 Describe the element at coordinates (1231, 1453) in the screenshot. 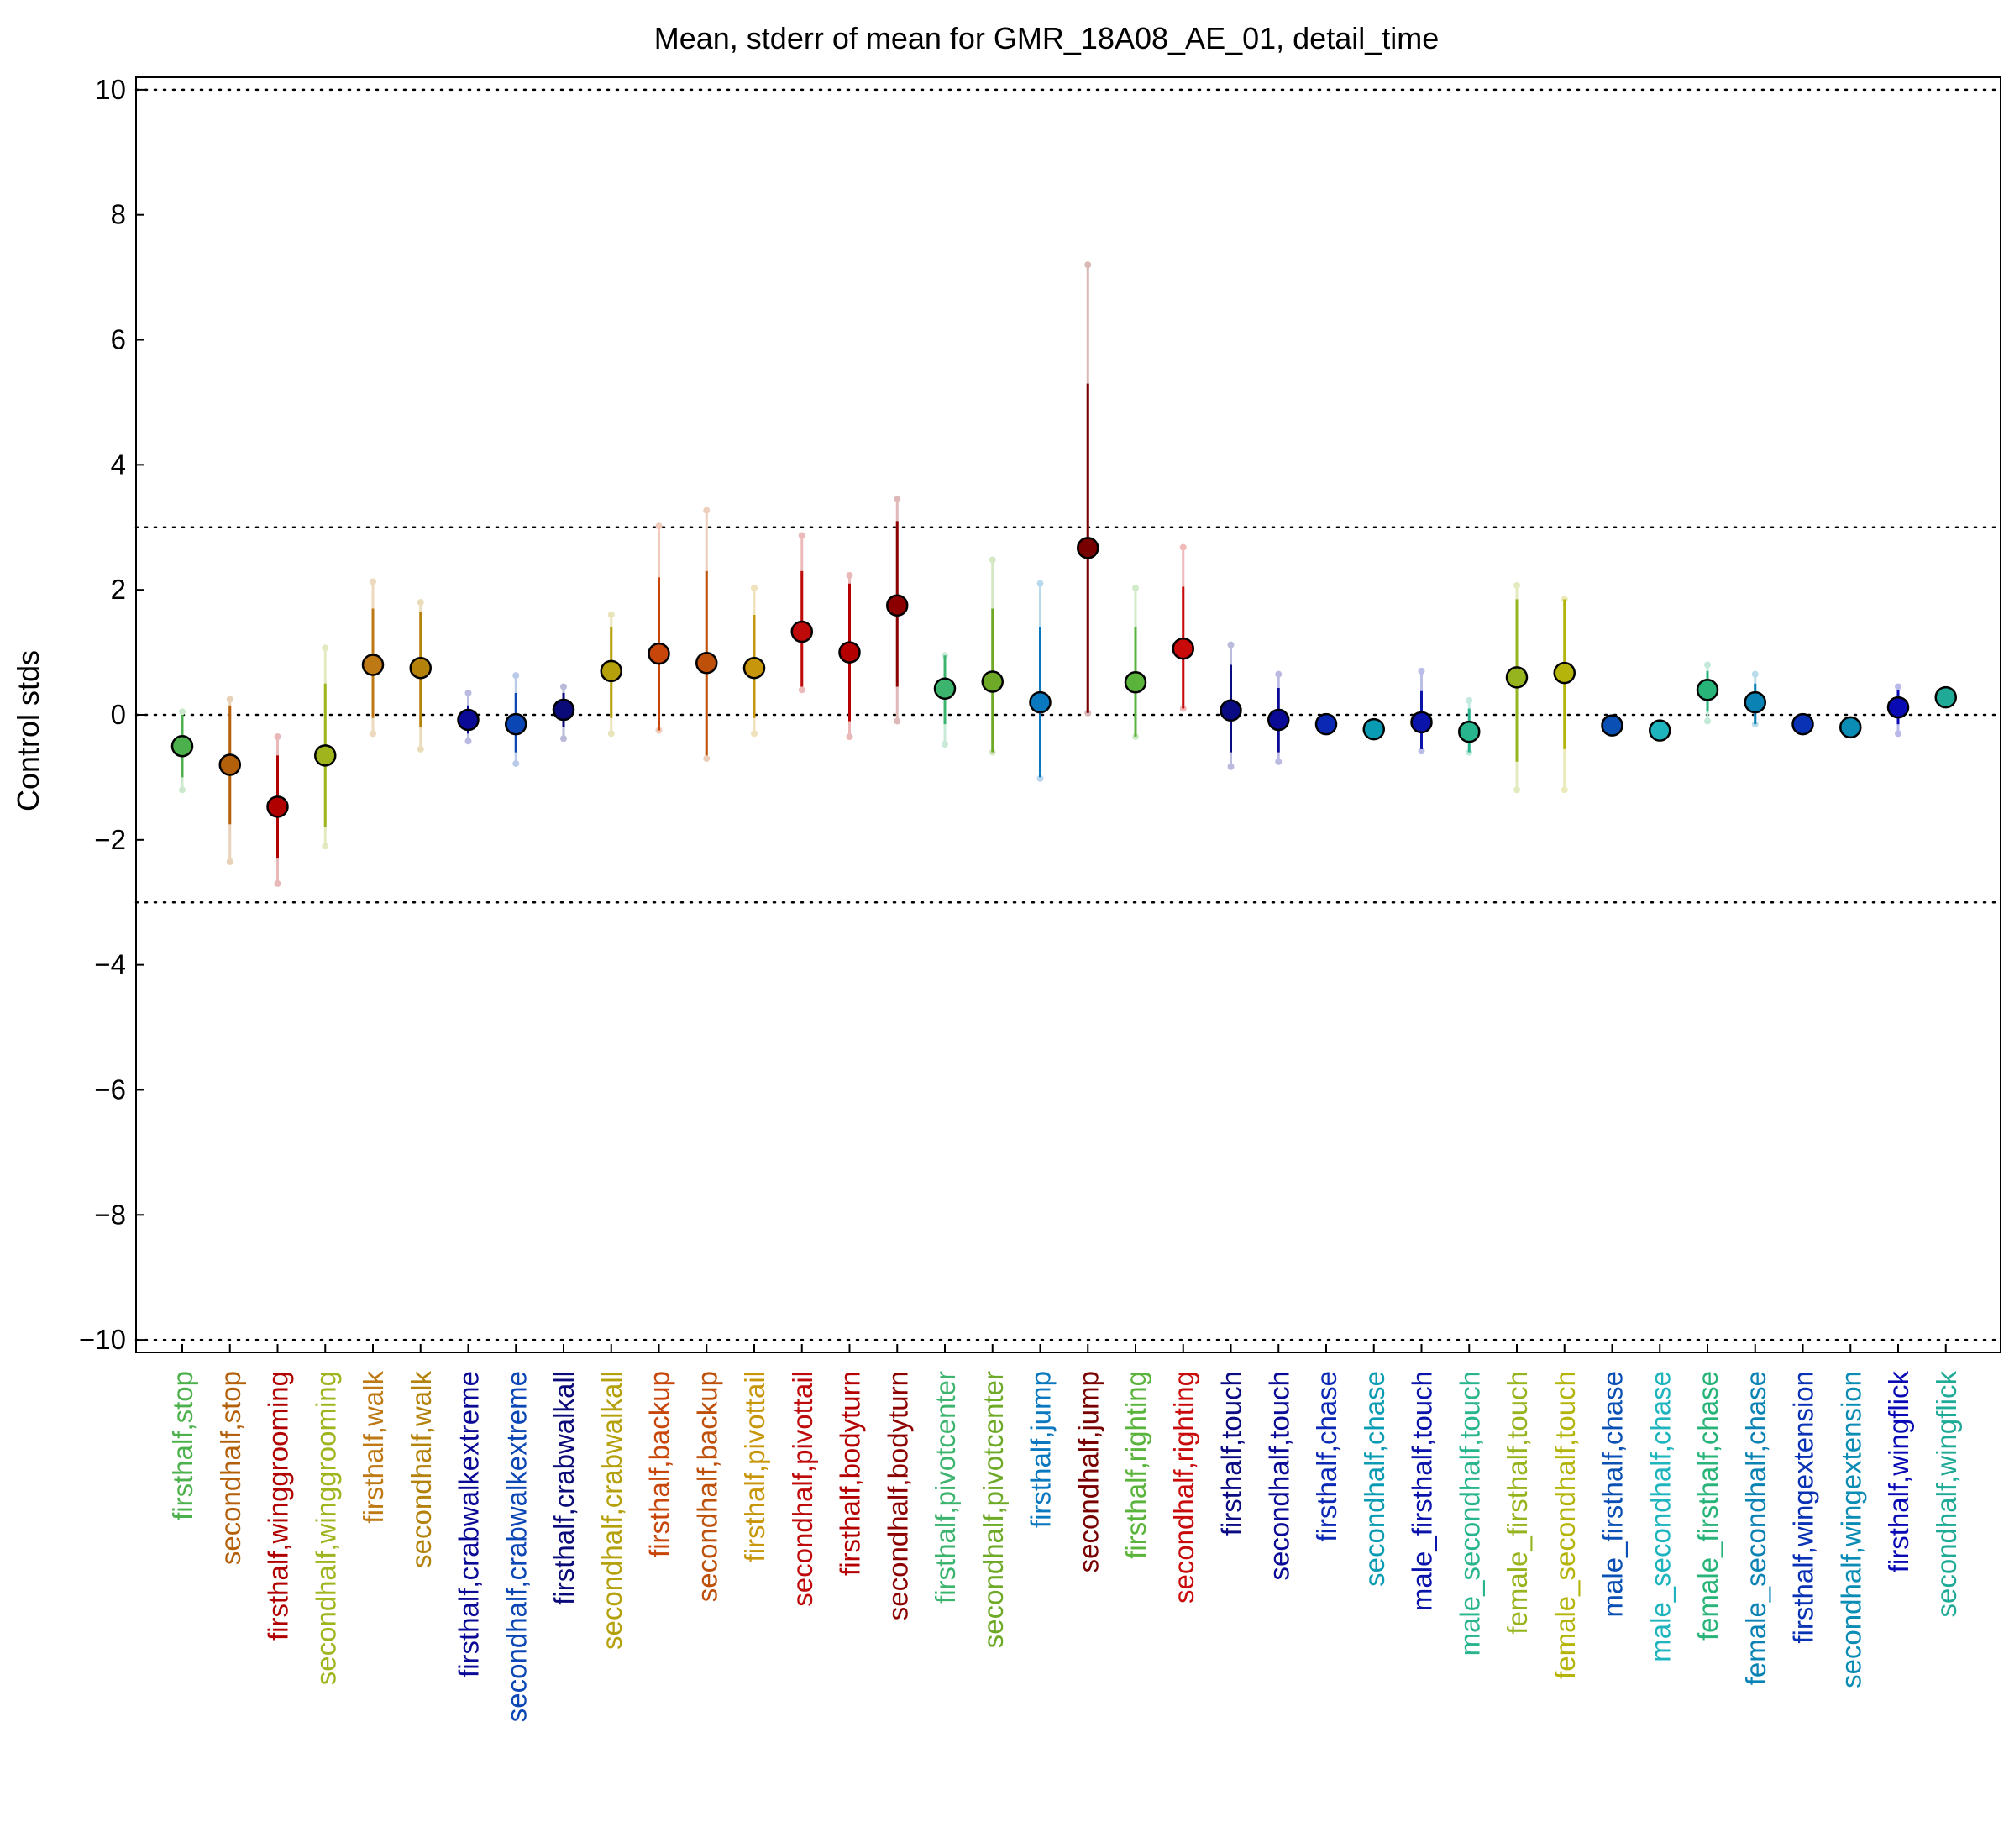

I see `x-tick-label: firsthalf,touch` at that location.